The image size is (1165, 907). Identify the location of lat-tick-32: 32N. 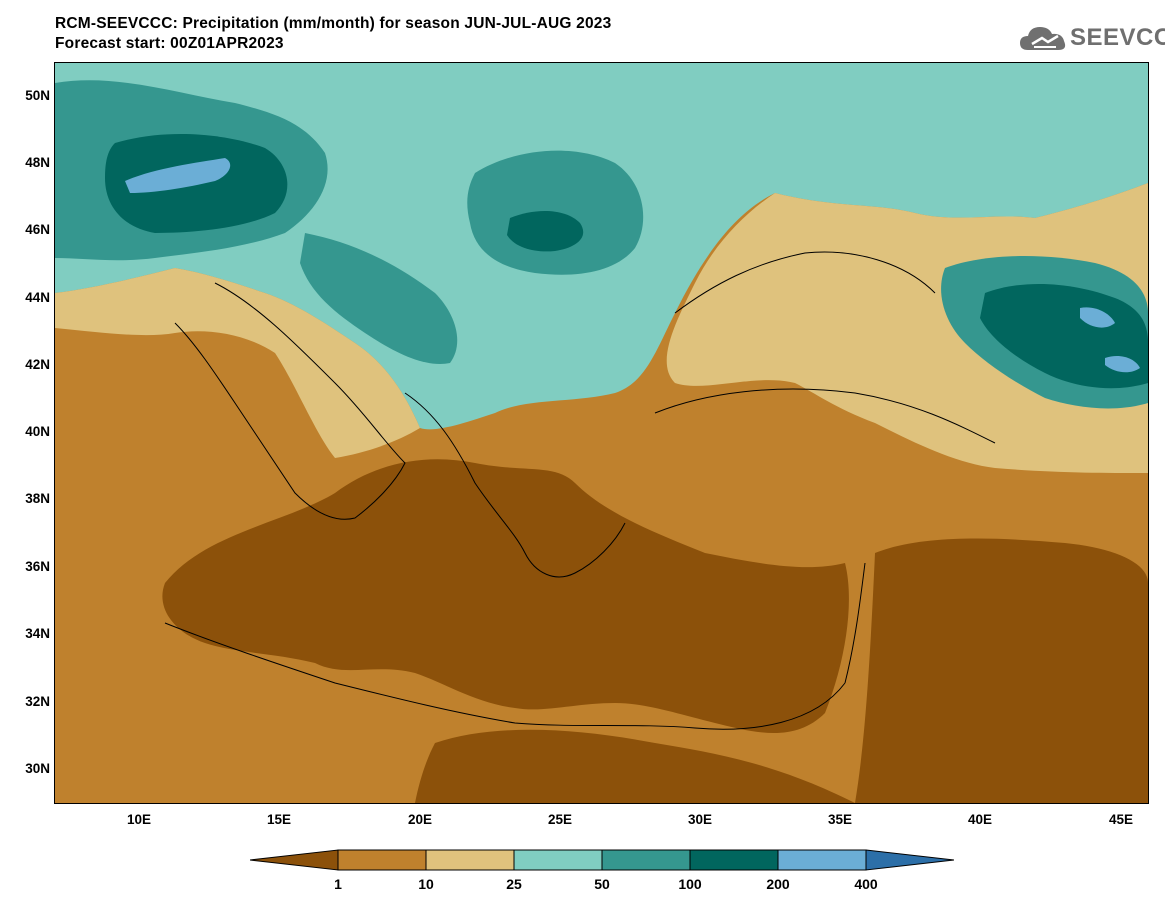
(37, 701).